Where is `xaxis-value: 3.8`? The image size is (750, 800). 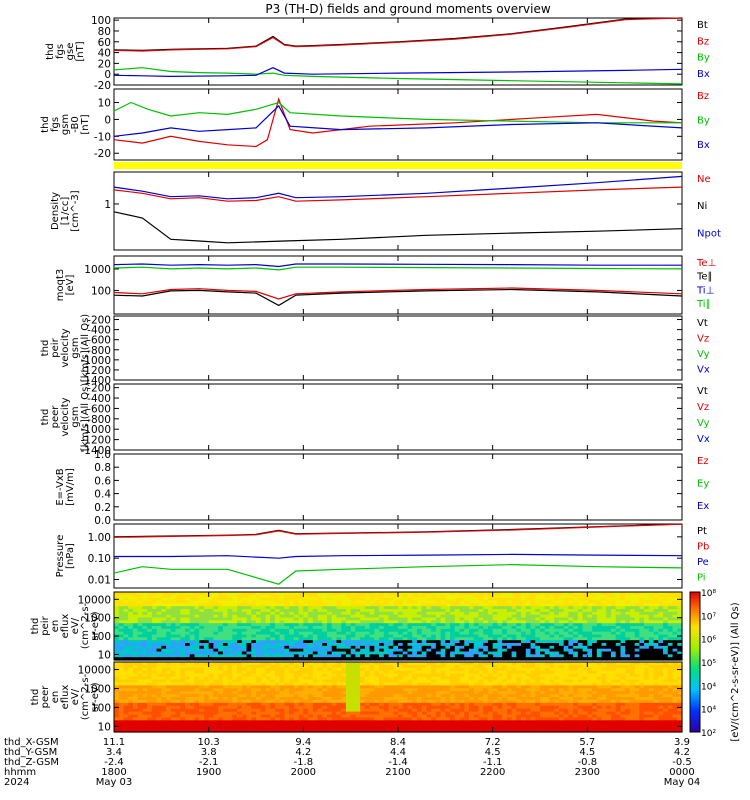 xaxis-value: 3.8 is located at coordinates (209, 752).